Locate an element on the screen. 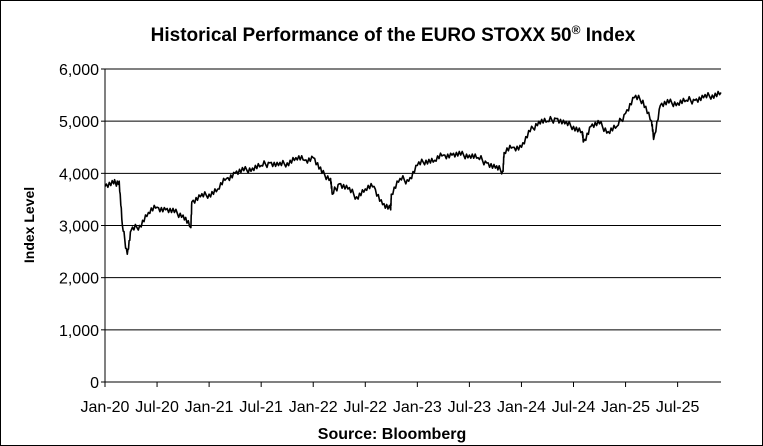  y-tick-labels: 0 1,000 2,000 3,000 4,000 5,000 6,000 is located at coordinates (79, 227).